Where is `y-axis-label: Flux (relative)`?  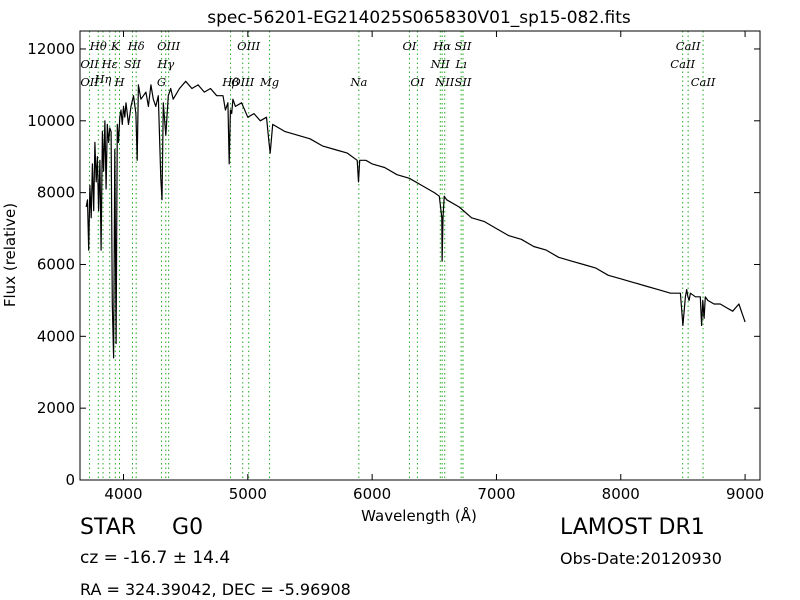 y-axis-label: Flux (relative) is located at coordinates (10, 255).